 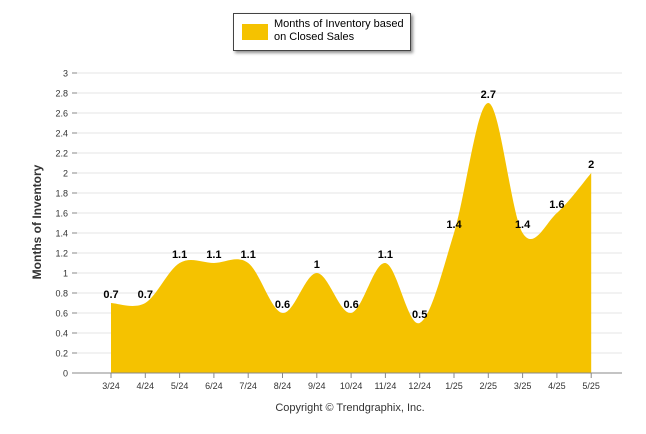 What do you see at coordinates (556, 205) in the screenshot?
I see `data-label: 1.6` at bounding box center [556, 205].